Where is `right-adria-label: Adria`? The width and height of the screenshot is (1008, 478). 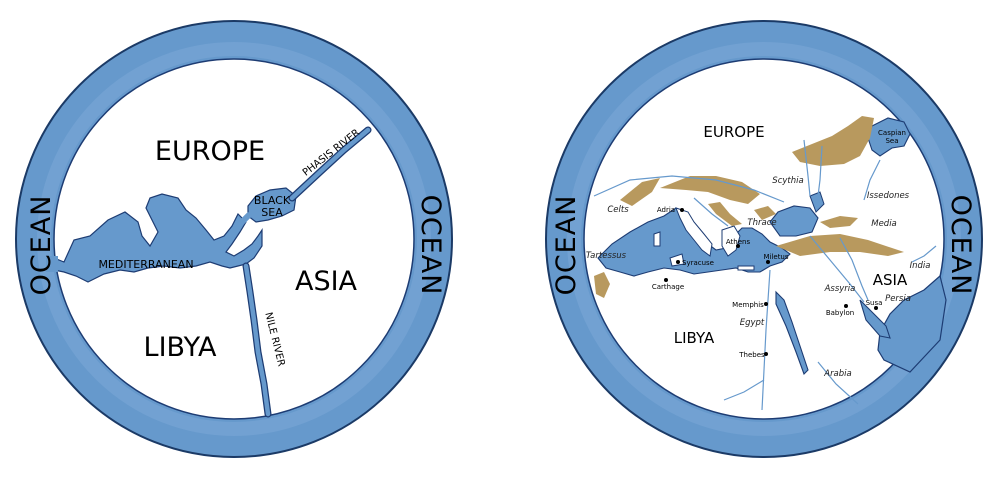
right-adria-label: Adria is located at coordinates (666, 210).